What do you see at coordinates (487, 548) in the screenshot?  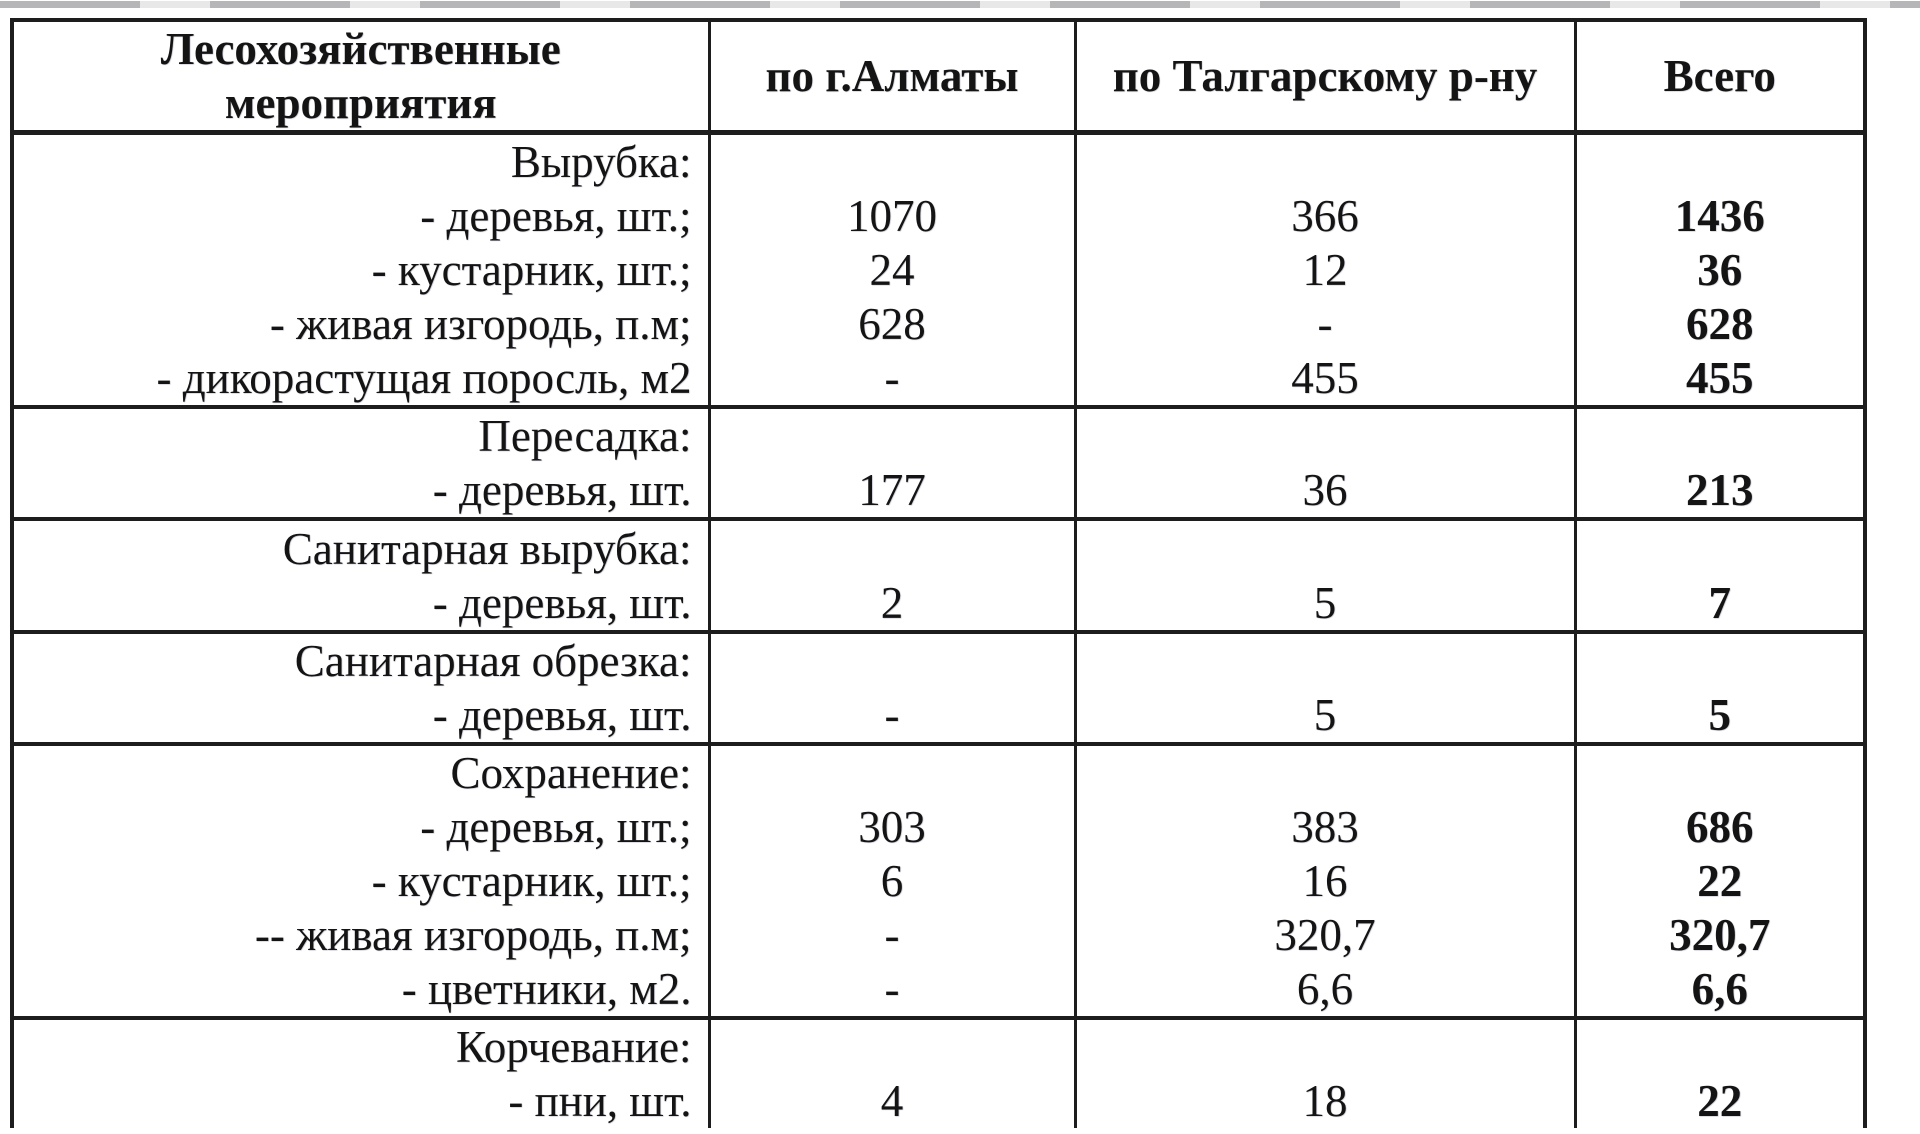 I see `row-label: Санитарная вырубка:` at bounding box center [487, 548].